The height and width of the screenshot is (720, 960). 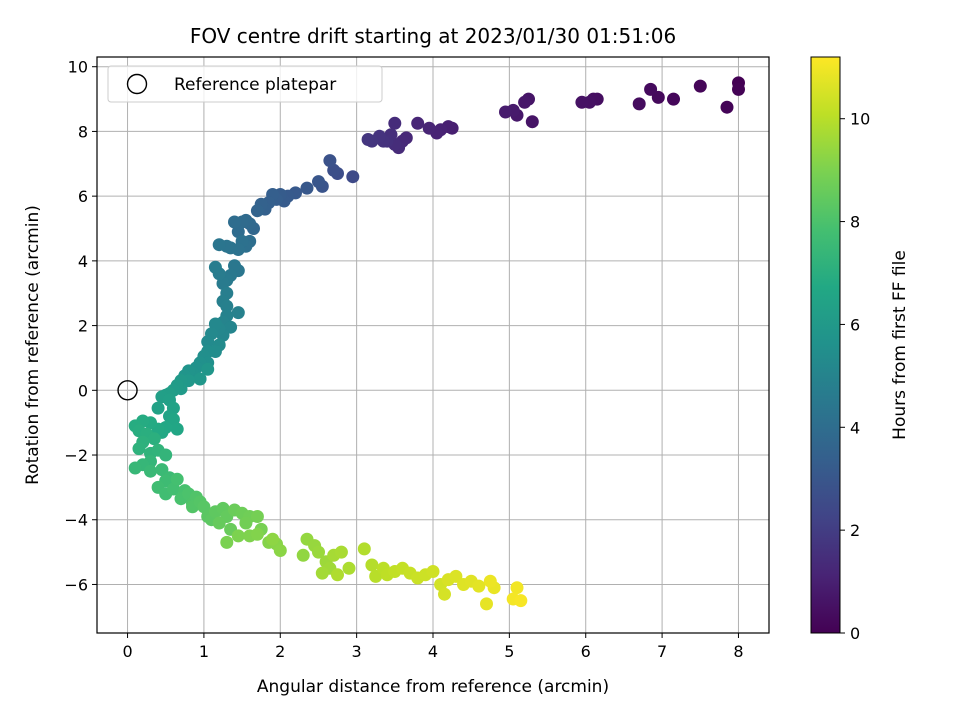 I want to click on y-tick-label: 10, so click(x=78, y=67).